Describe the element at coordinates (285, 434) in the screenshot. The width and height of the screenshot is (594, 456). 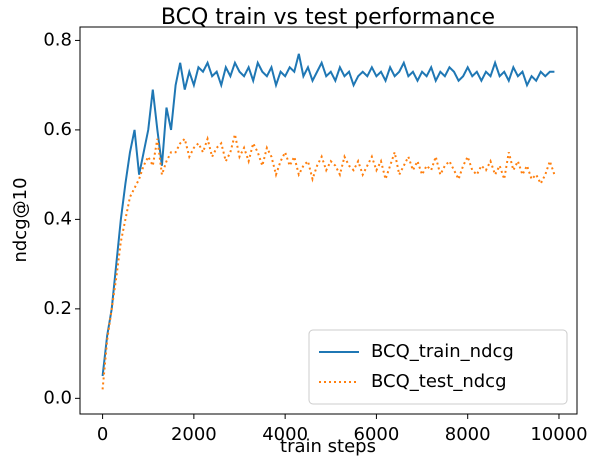
I see `x-tick-label: 4000` at that location.